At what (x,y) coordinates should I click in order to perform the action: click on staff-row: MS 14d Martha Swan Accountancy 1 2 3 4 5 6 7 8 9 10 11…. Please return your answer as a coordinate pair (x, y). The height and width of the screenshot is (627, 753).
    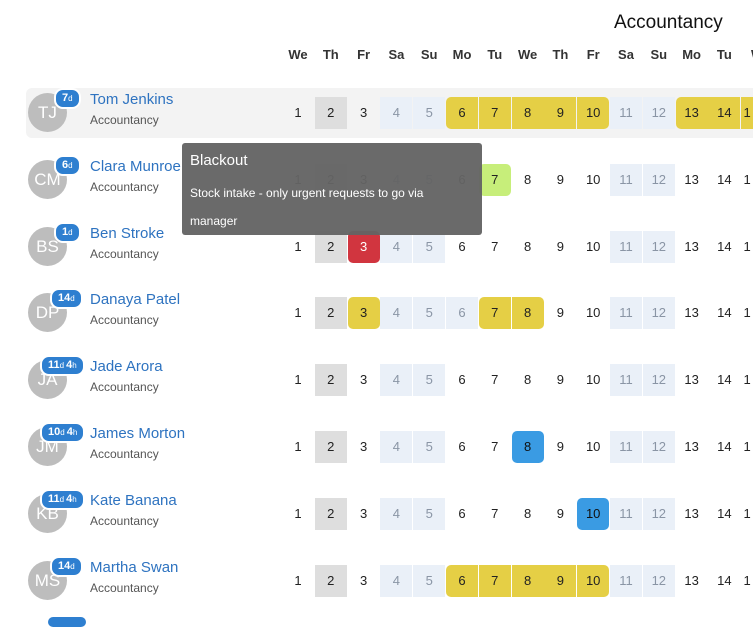
    Looking at the image, I should click on (376, 580).